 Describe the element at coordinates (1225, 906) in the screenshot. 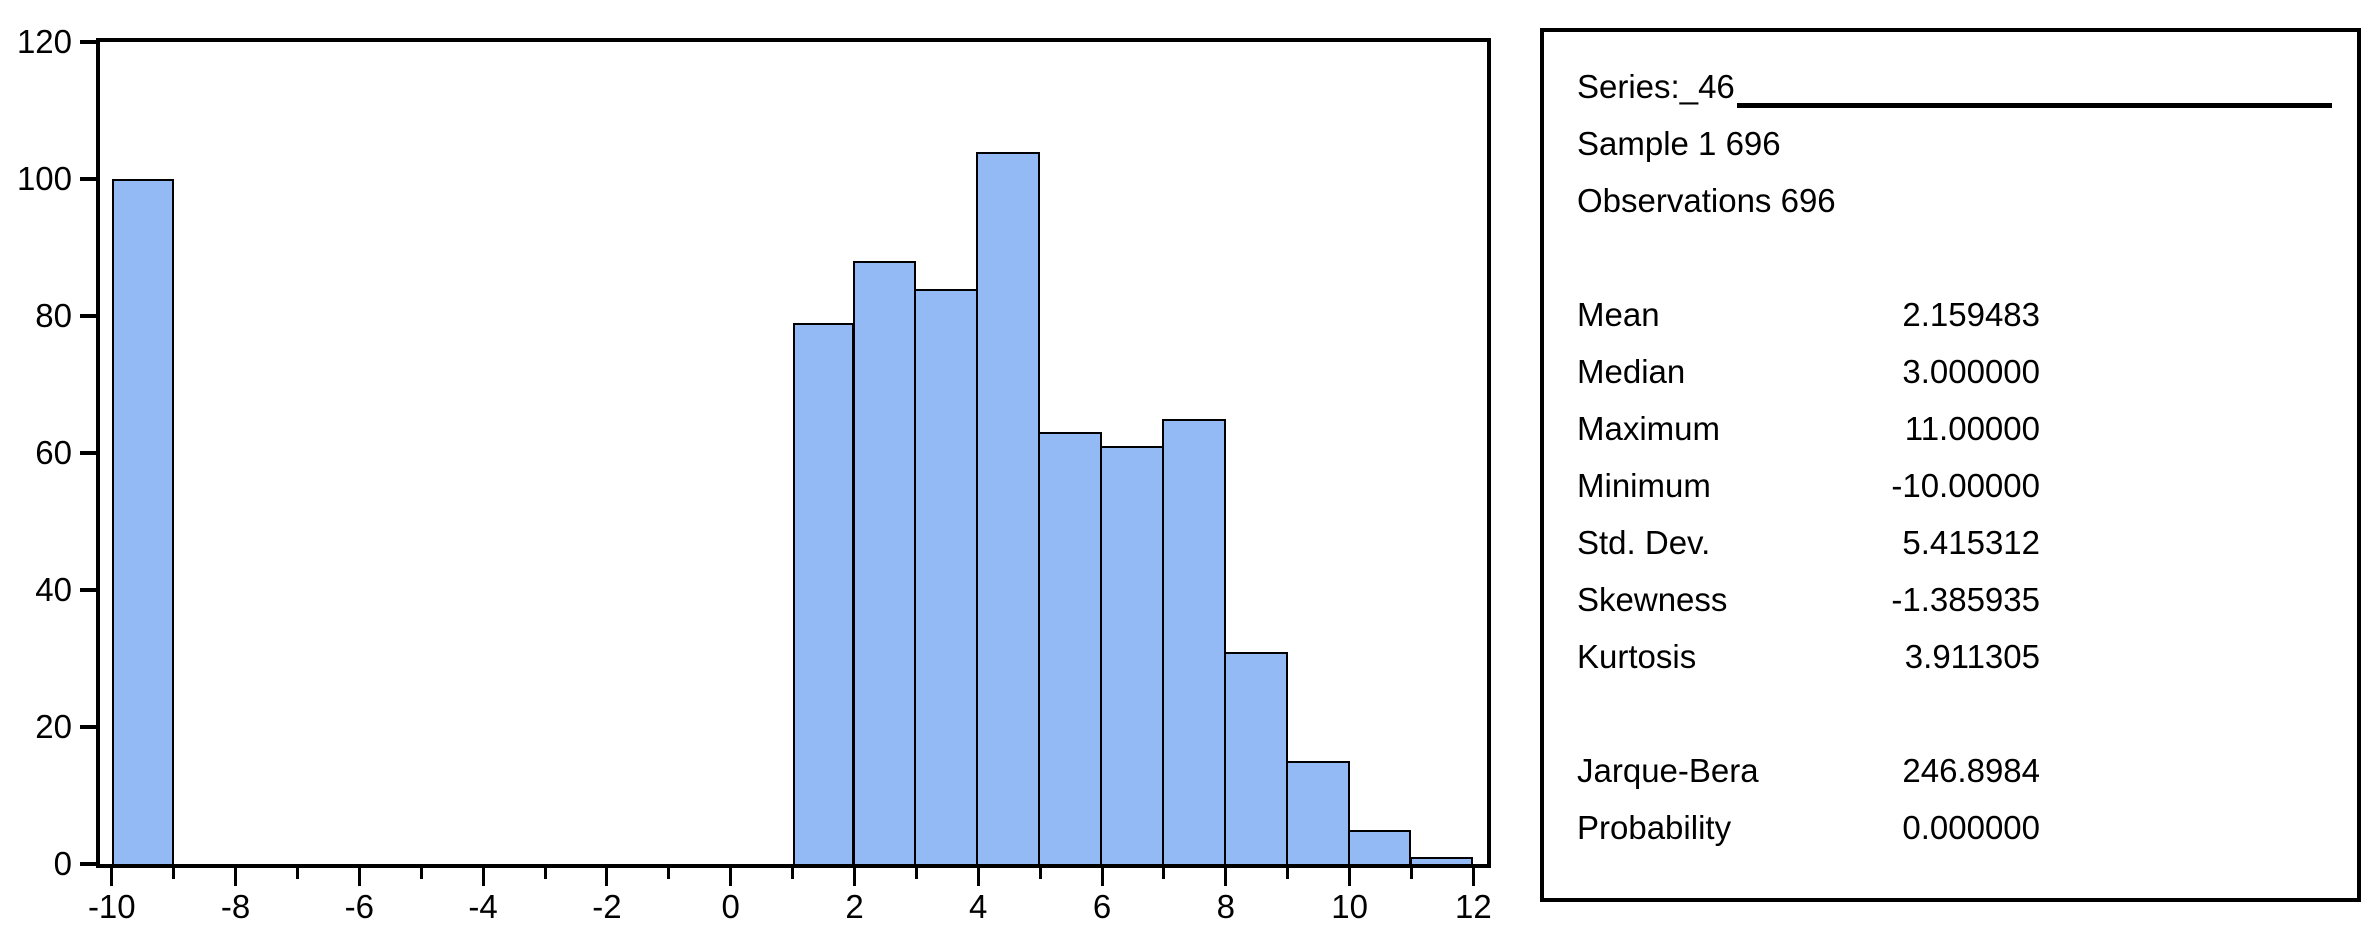

I see `x-tick-label: 8` at that location.